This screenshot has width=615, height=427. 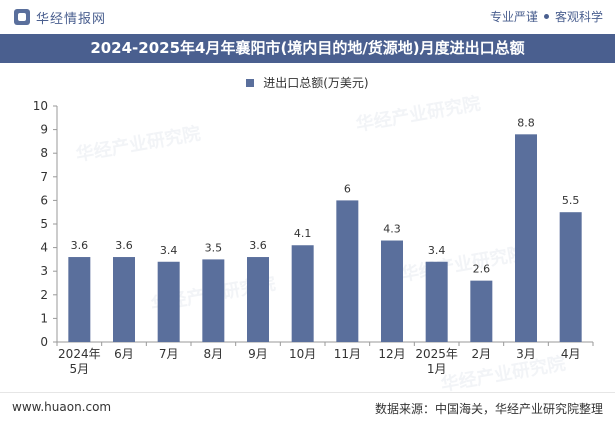 I want to click on chart-title: 2024-2025年4月年襄阳市(境内目的地/货源地)月度进出口总额, so click(x=307, y=48).